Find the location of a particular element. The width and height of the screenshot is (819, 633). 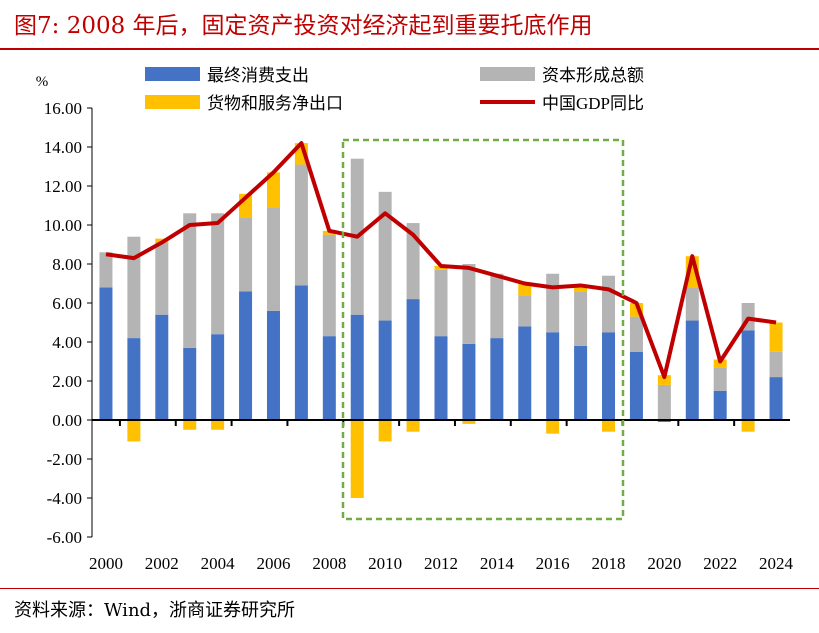

x-tick-label: 2002 is located at coordinates (162, 563).